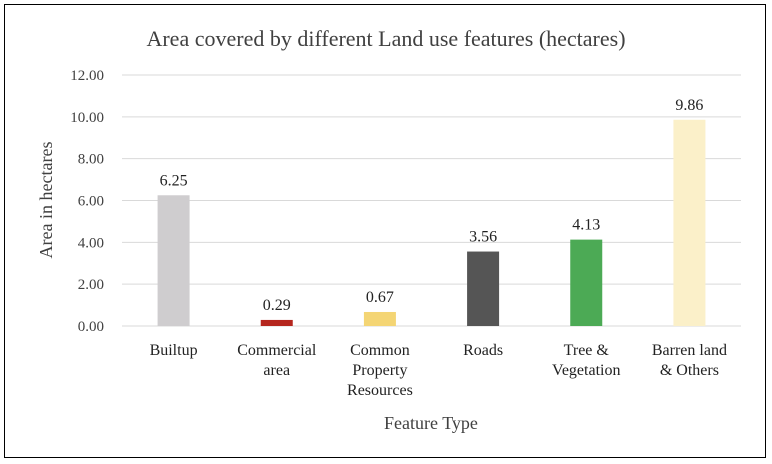  What do you see at coordinates (91, 327) in the screenshot?
I see `y-tick-label: 0.00` at bounding box center [91, 327].